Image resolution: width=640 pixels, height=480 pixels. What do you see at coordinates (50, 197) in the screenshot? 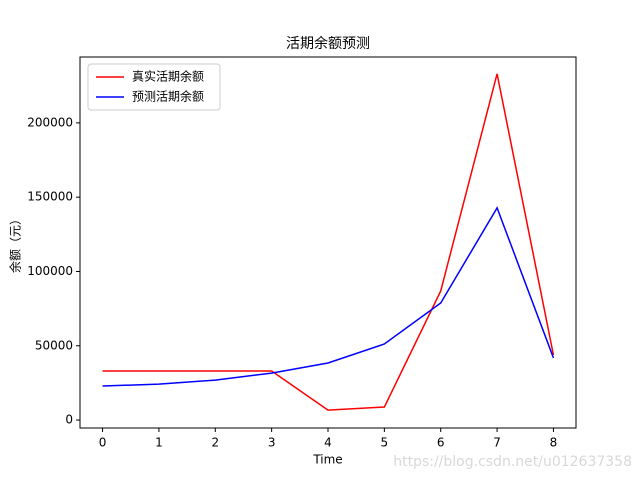
I see `y-tick-label: 150000` at bounding box center [50, 197].